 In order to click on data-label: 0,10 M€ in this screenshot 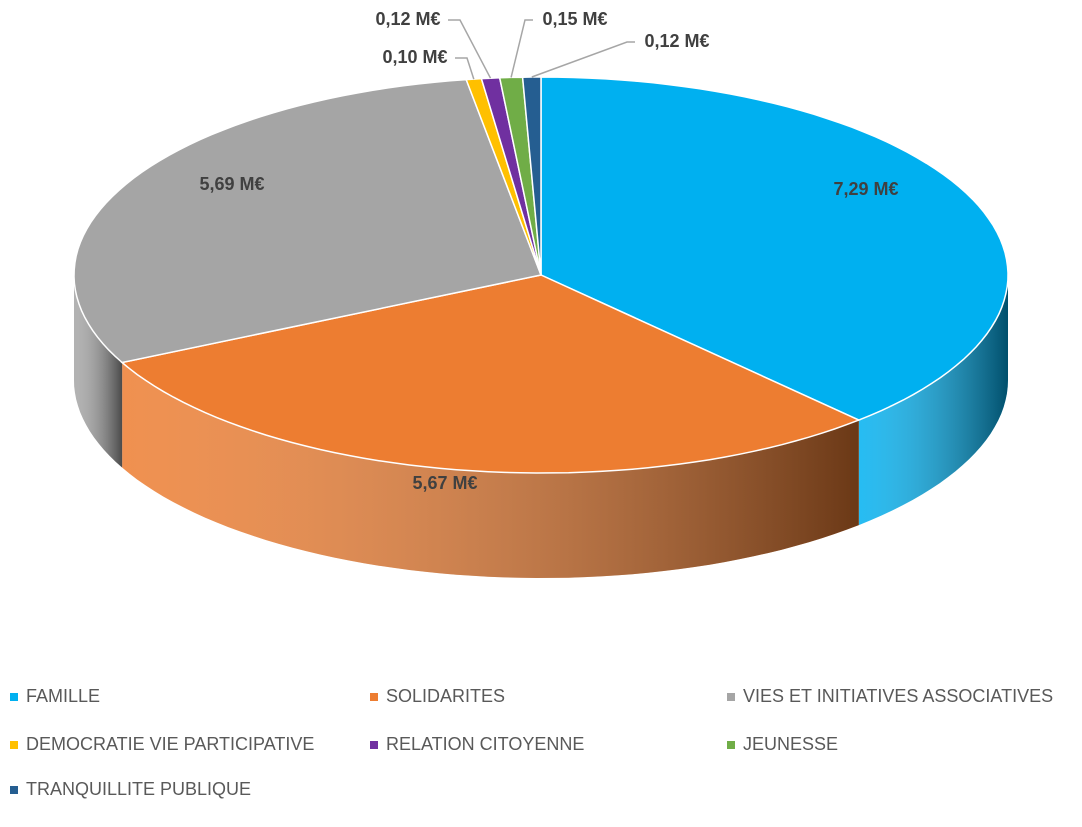, I will do `click(414, 57)`.